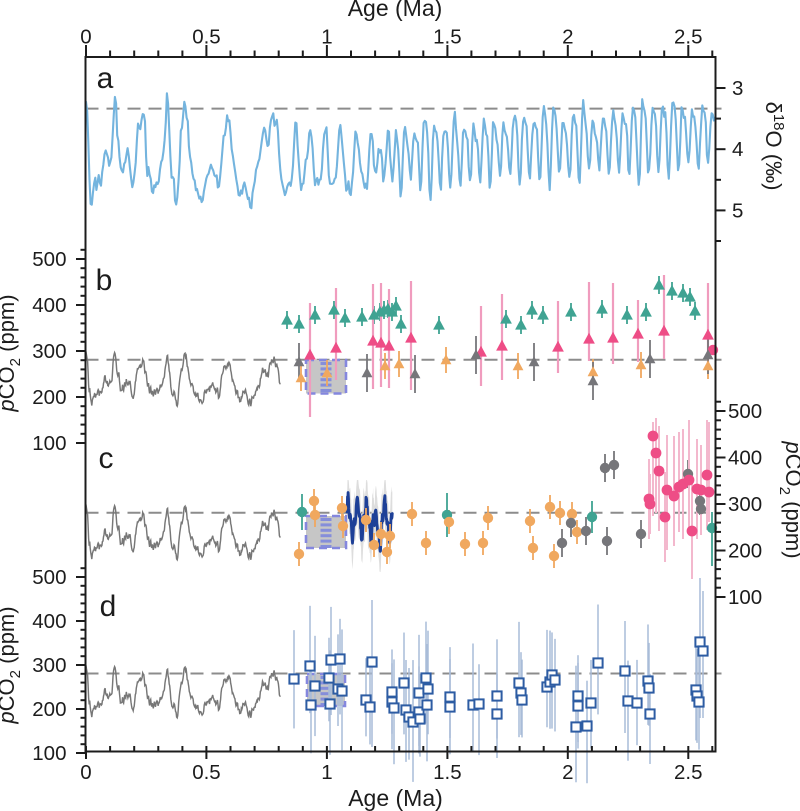  I want to click on svg-text: b, so click(104, 280).